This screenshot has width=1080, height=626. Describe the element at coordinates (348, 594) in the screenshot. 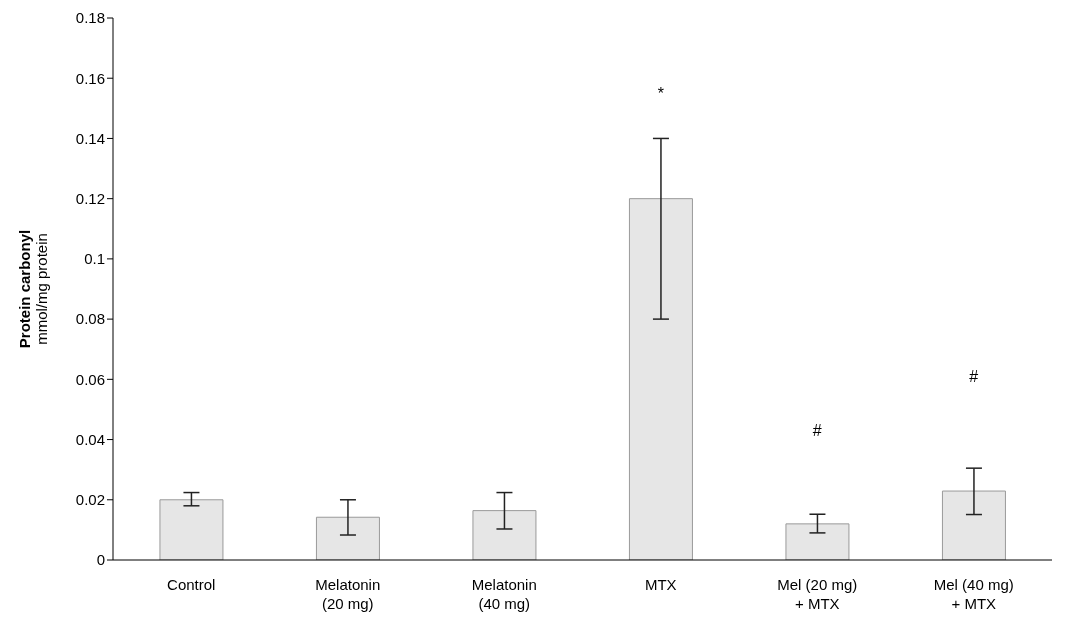

I see `x-tick-label: Melatonin (20 mg)` at that location.